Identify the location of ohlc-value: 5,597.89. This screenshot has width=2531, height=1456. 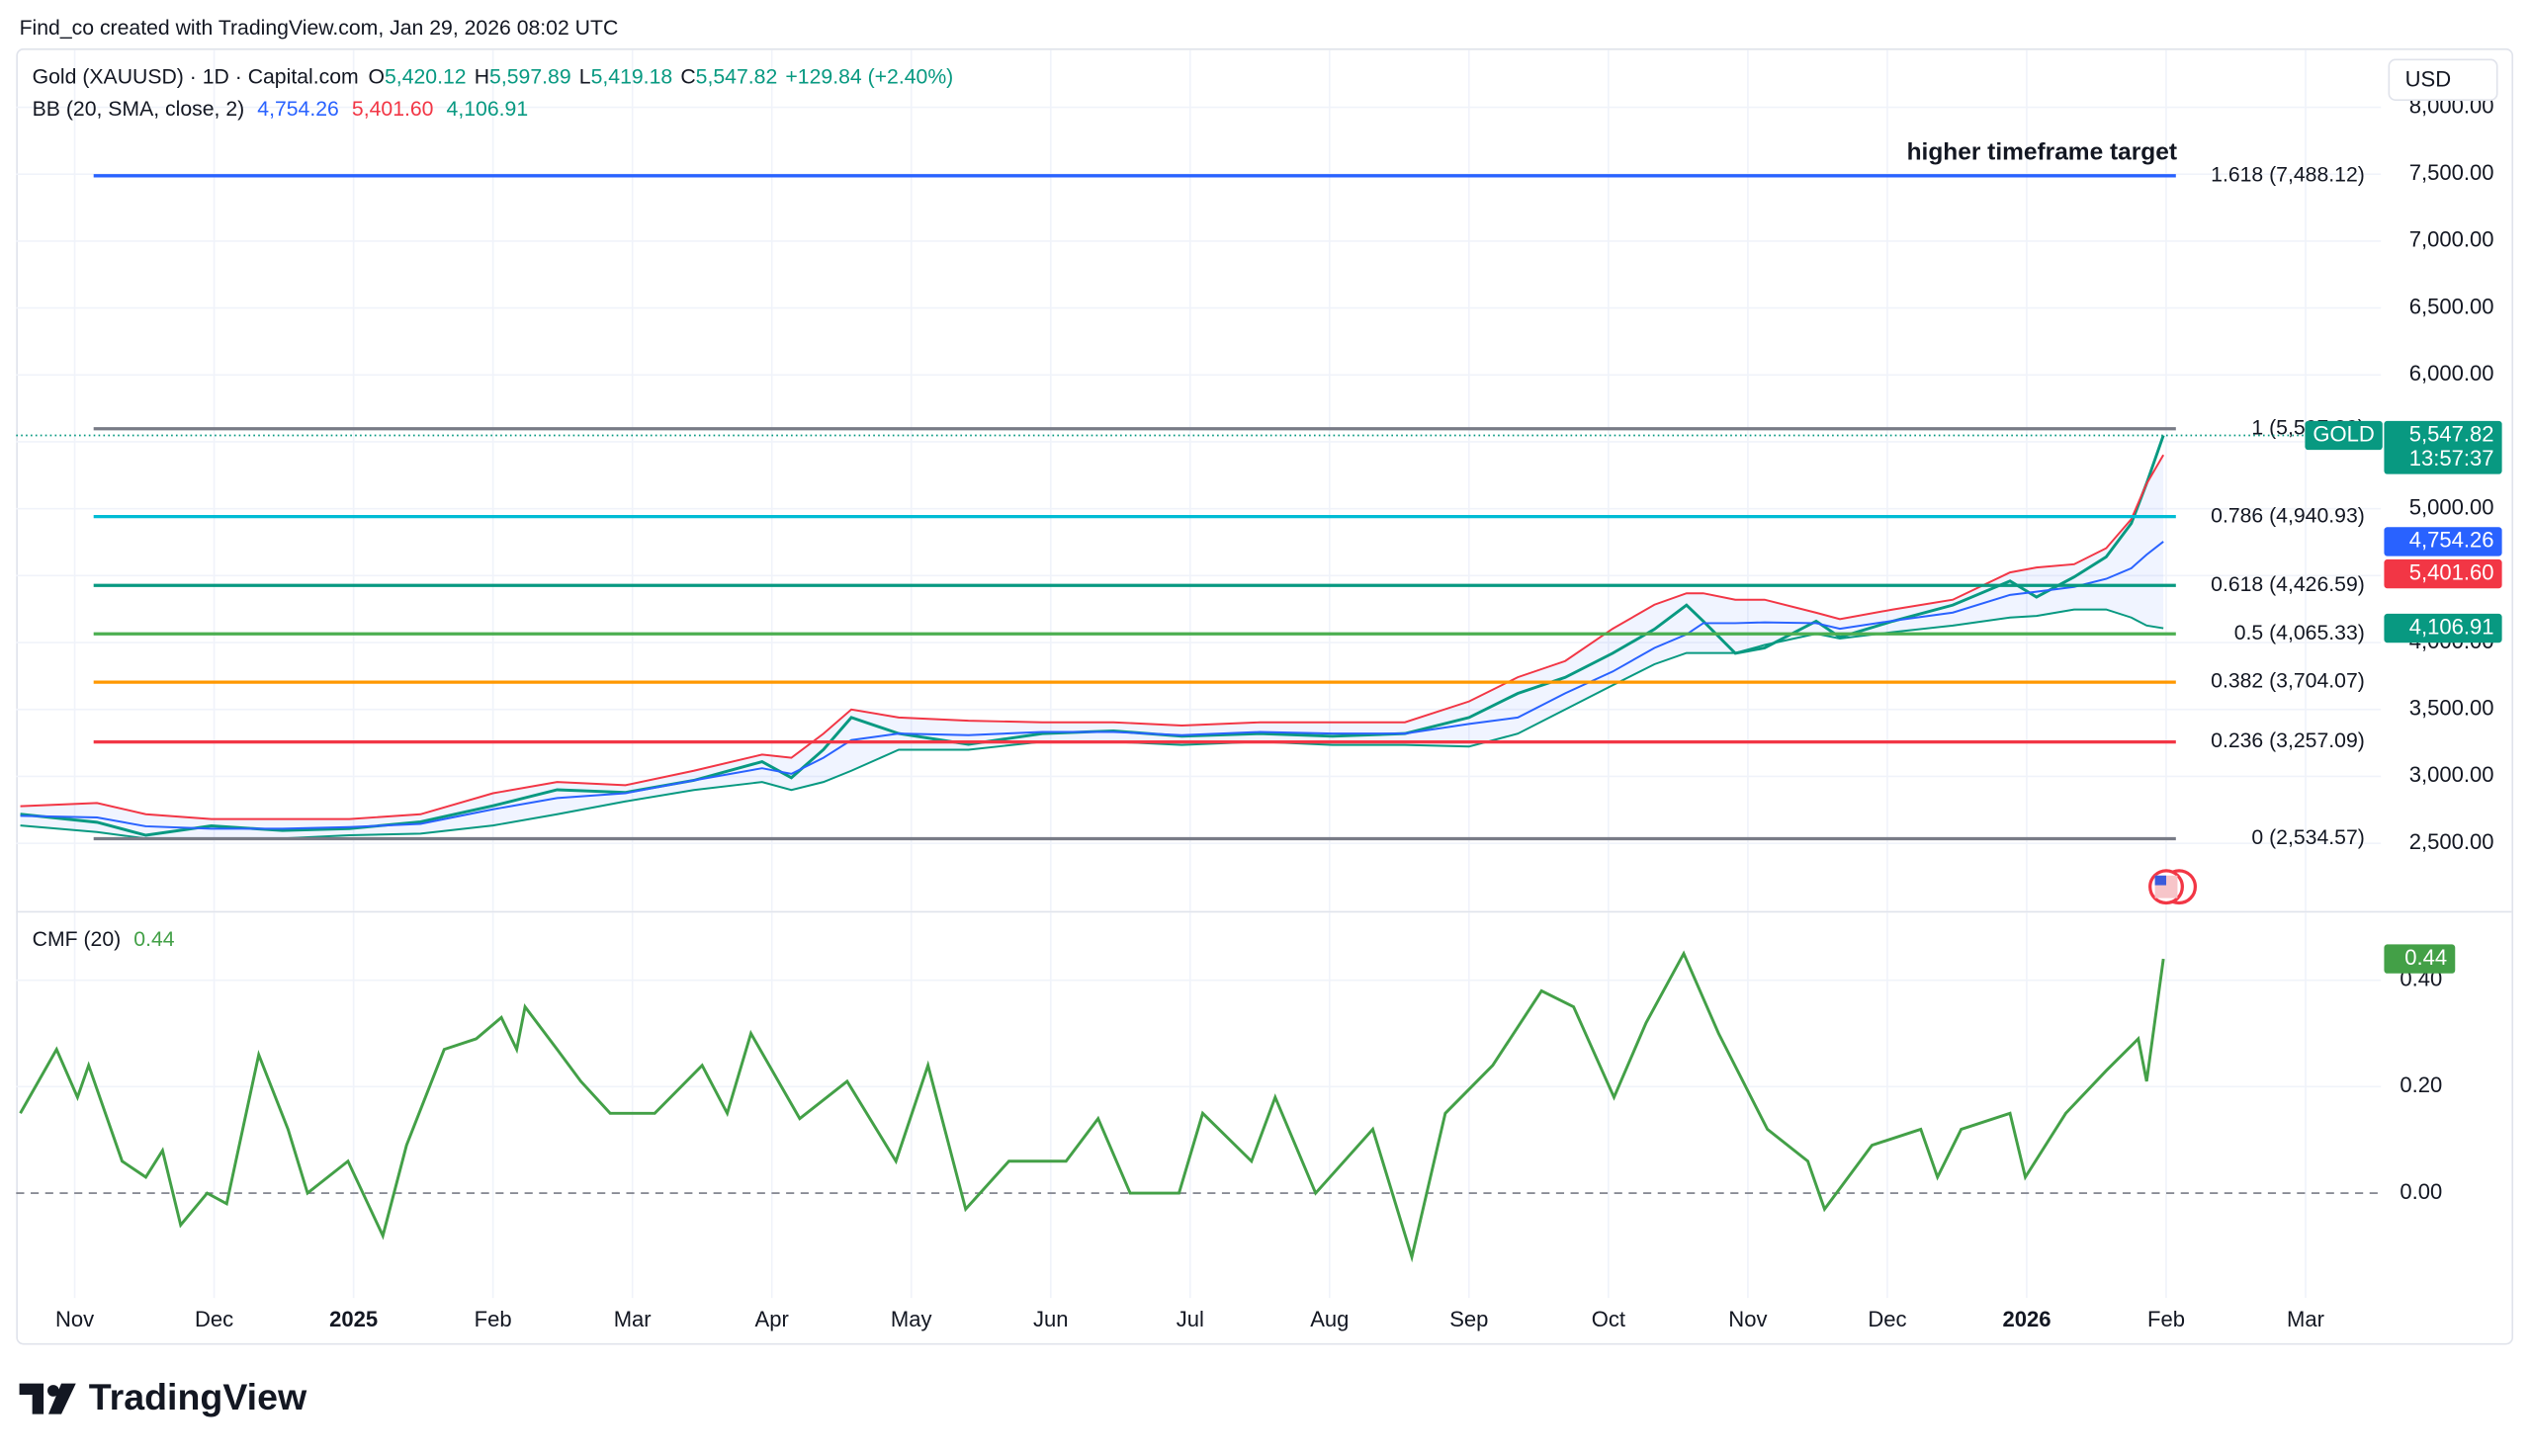
(530, 76).